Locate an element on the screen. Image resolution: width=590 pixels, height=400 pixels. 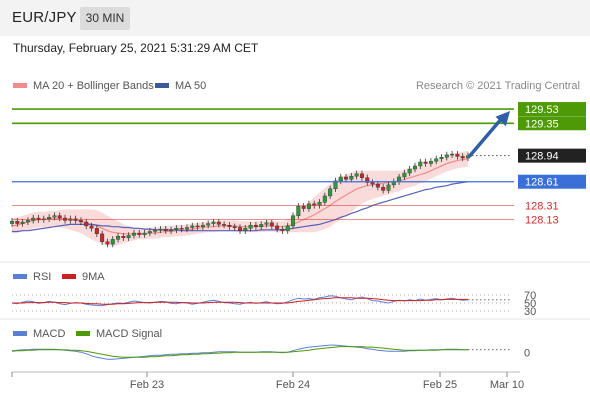
credit-text: Research © 2021 Trading Central is located at coordinates (497, 86).